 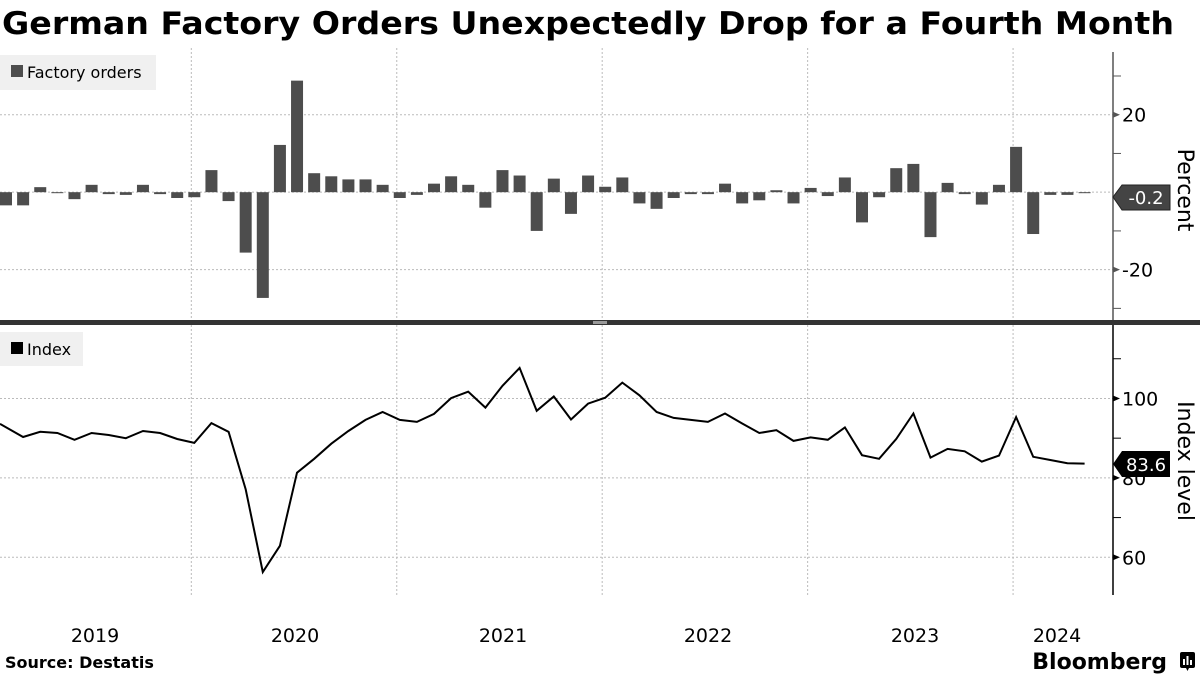 I want to click on x-tick-2022: 2022, so click(x=708, y=636).